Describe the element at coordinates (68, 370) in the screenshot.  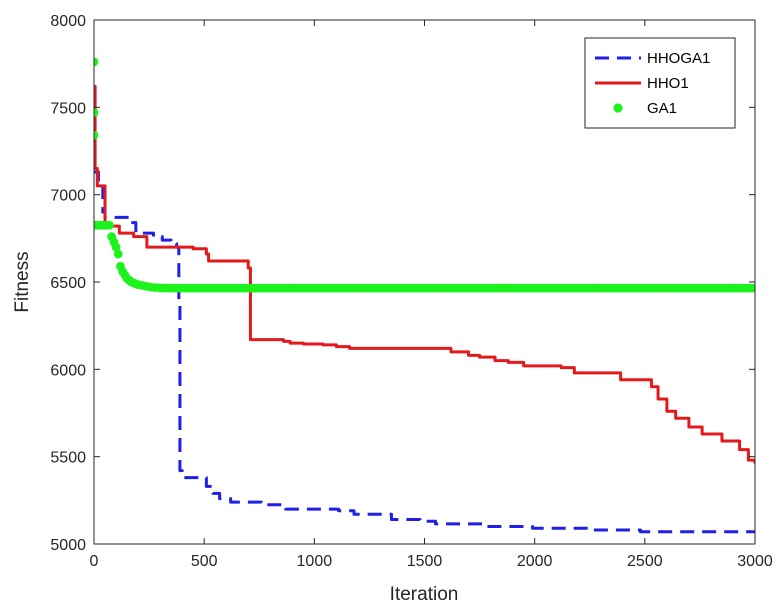
I see `y-tick-label: 6000` at that location.